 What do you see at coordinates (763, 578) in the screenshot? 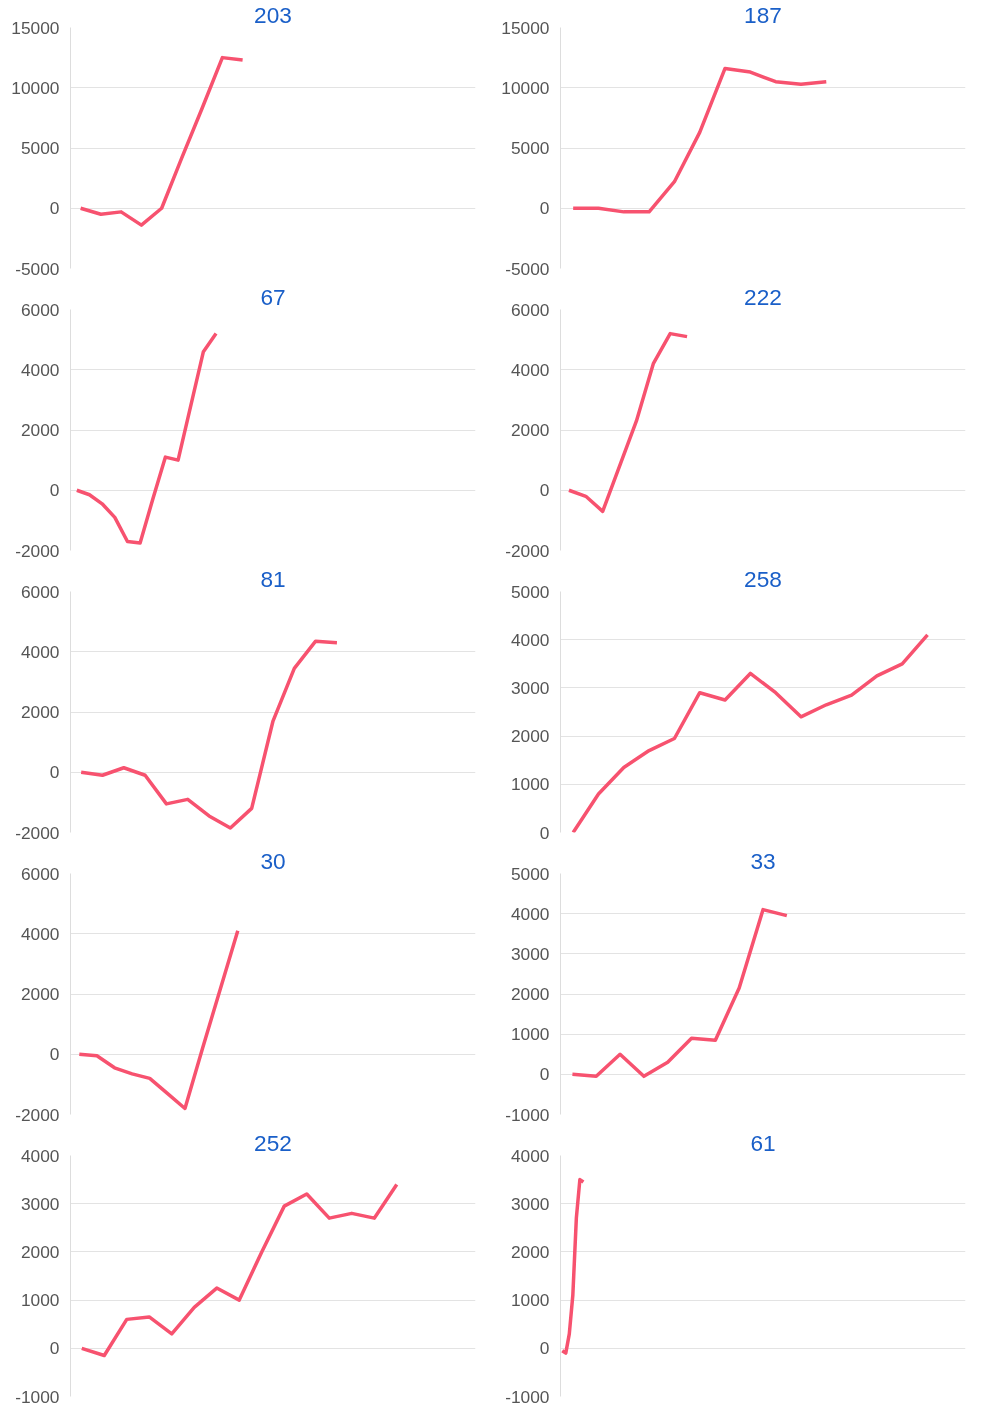
I see `chart-title: 258` at bounding box center [763, 578].